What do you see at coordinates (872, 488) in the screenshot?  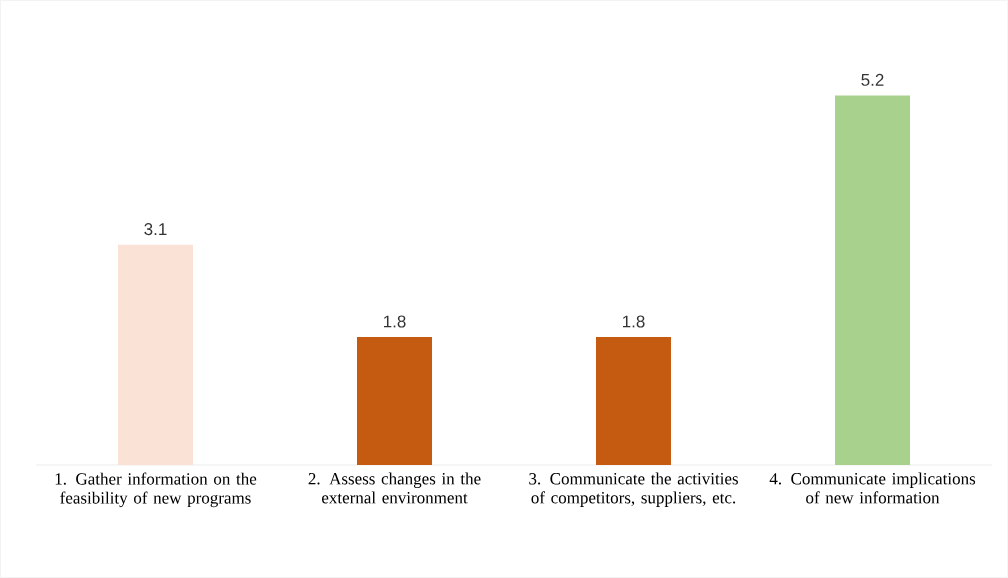 I see `x-tick-label: 4. Communicate implications of new information` at bounding box center [872, 488].